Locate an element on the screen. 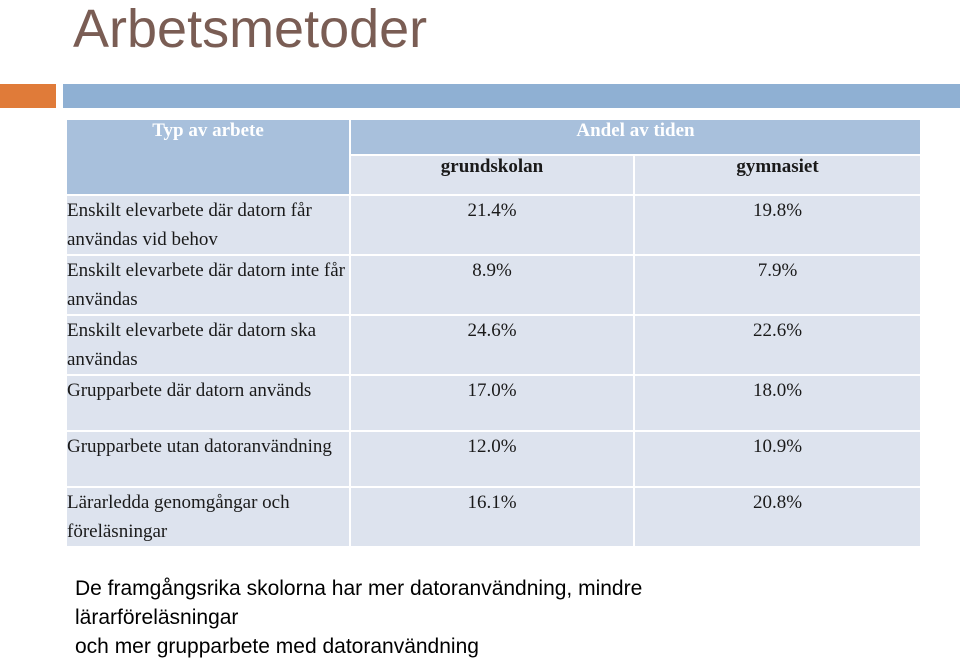  value-grundskolan: 12.0% is located at coordinates (492, 459).